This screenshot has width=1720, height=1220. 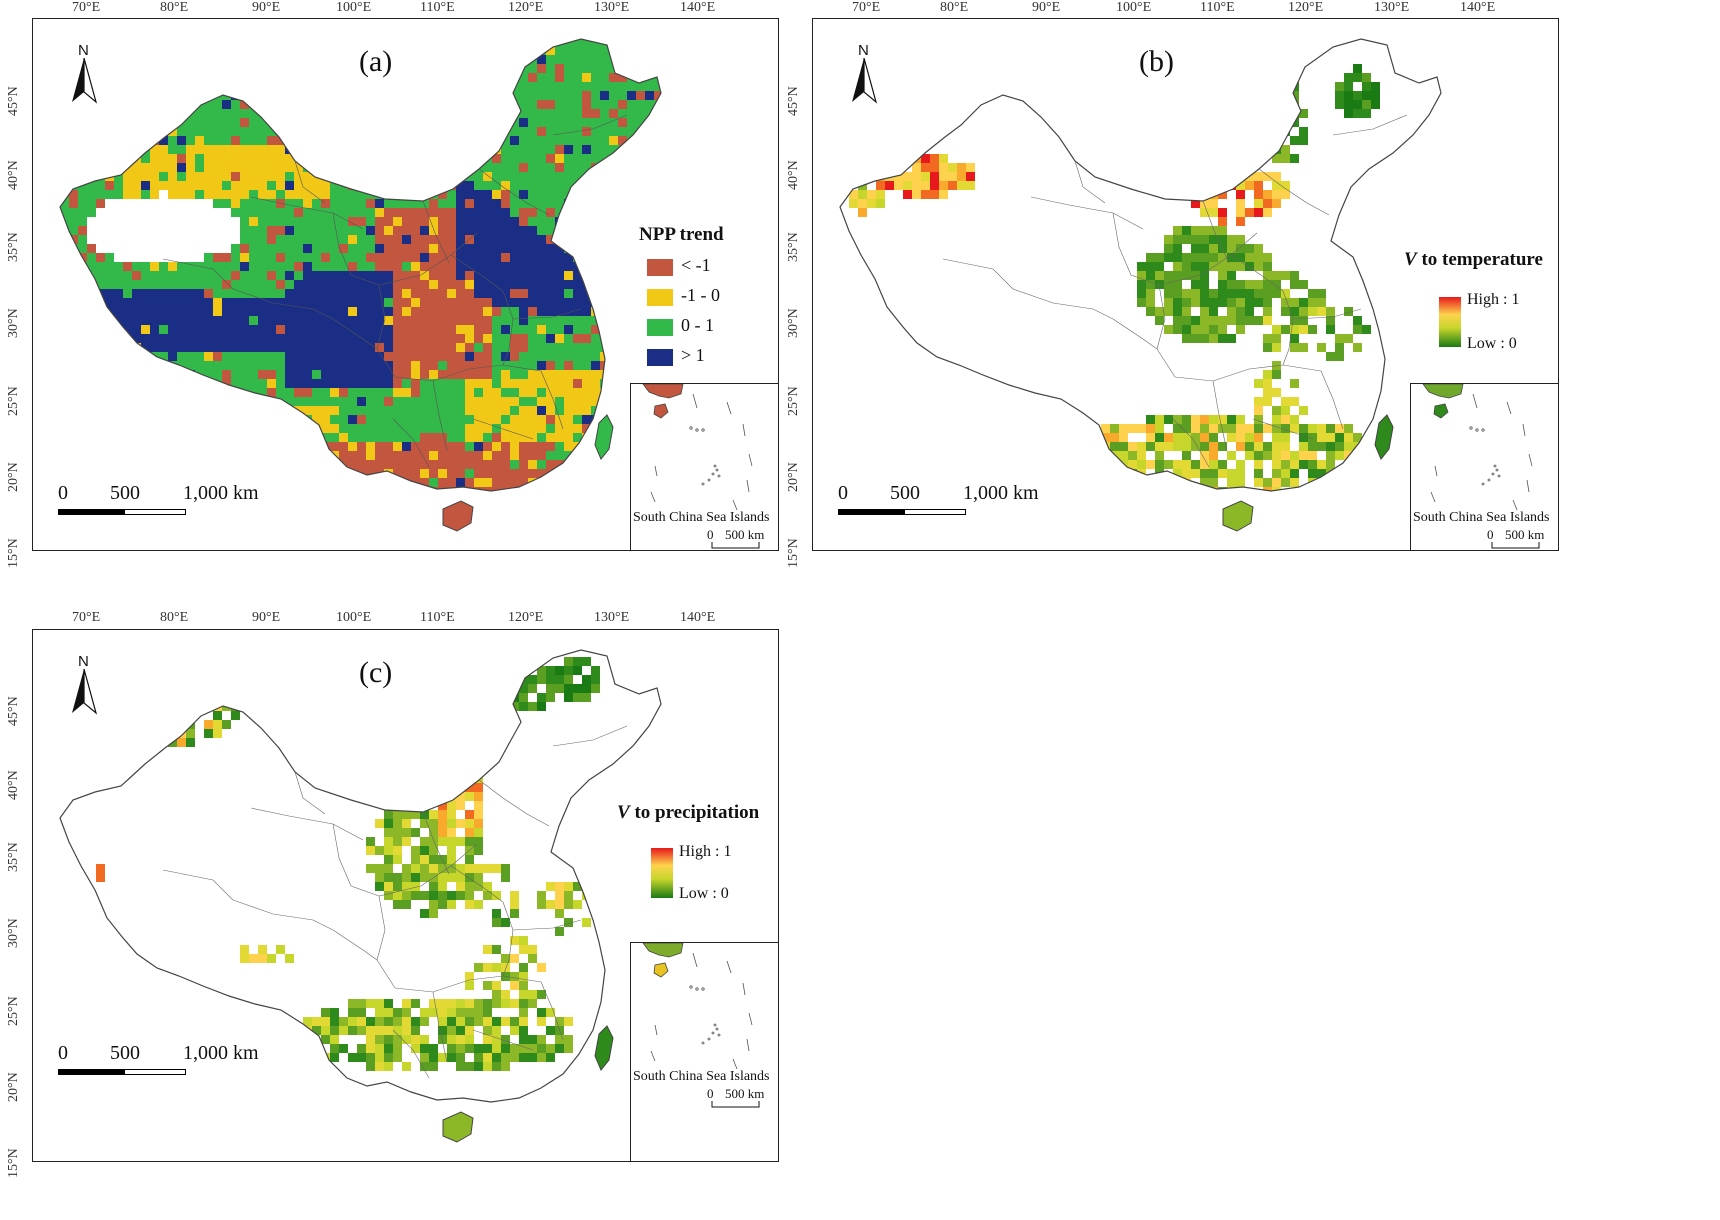 I want to click on legend-swatch-lt-neg1, so click(x=660, y=267).